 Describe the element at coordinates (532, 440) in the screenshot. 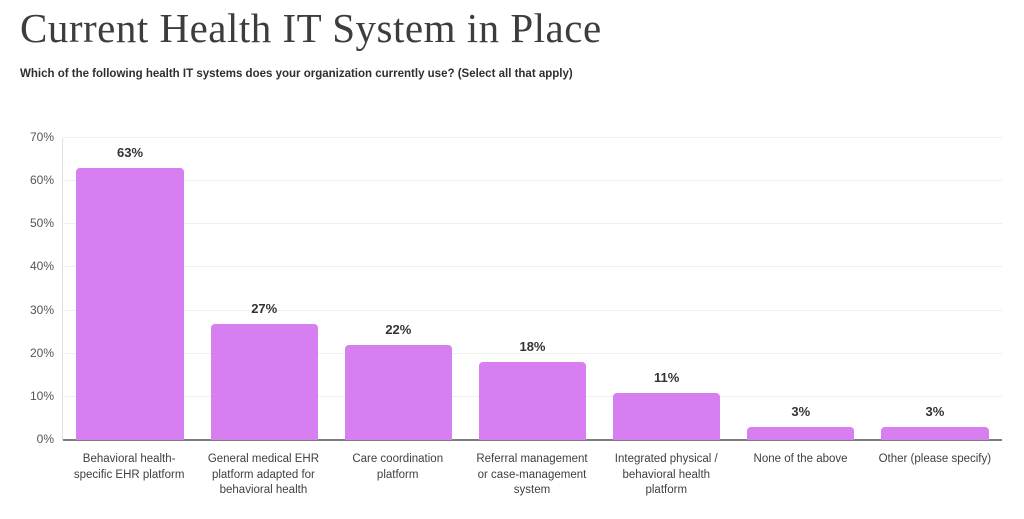

I see `x-axis-line` at that location.